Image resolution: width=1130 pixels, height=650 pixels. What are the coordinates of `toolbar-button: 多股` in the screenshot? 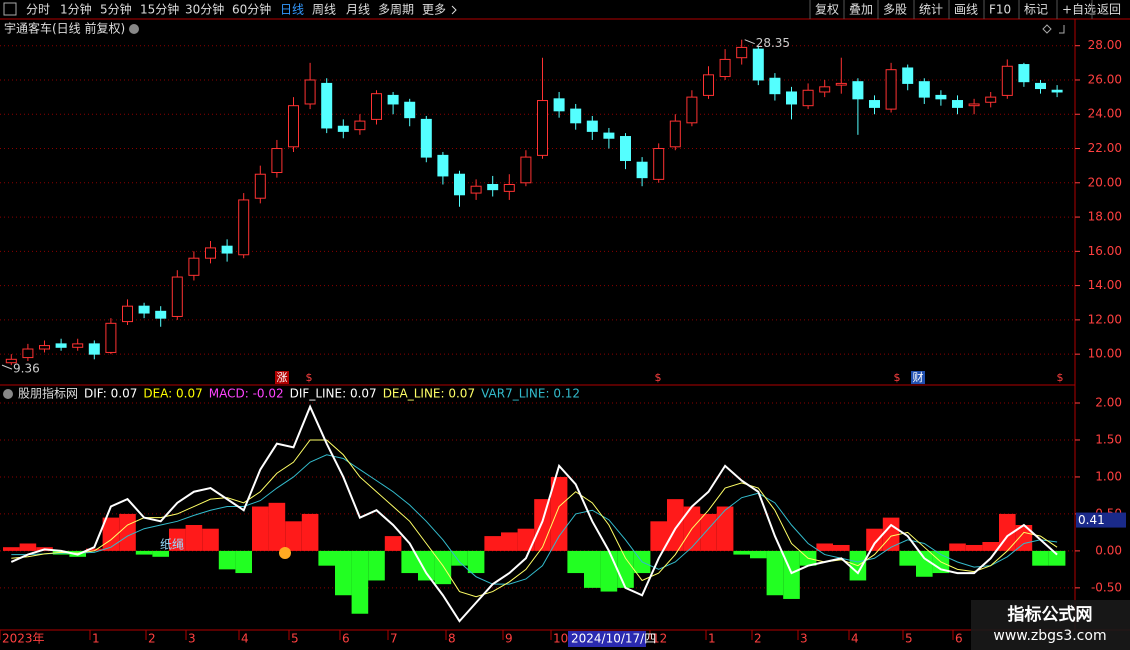 It's located at (895, 10).